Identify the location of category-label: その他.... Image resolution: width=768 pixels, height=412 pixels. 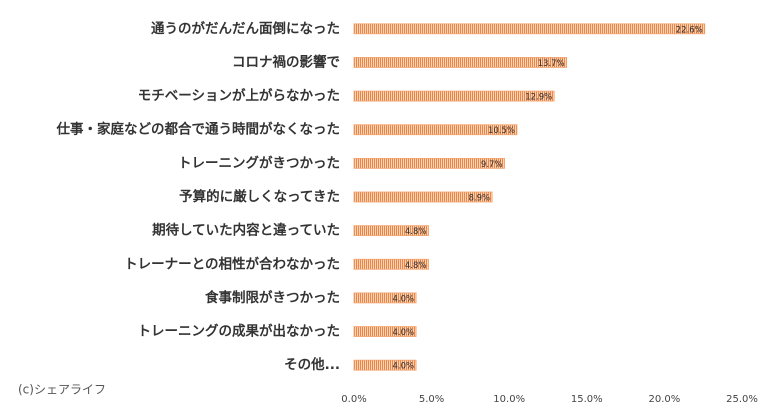
(312, 364).